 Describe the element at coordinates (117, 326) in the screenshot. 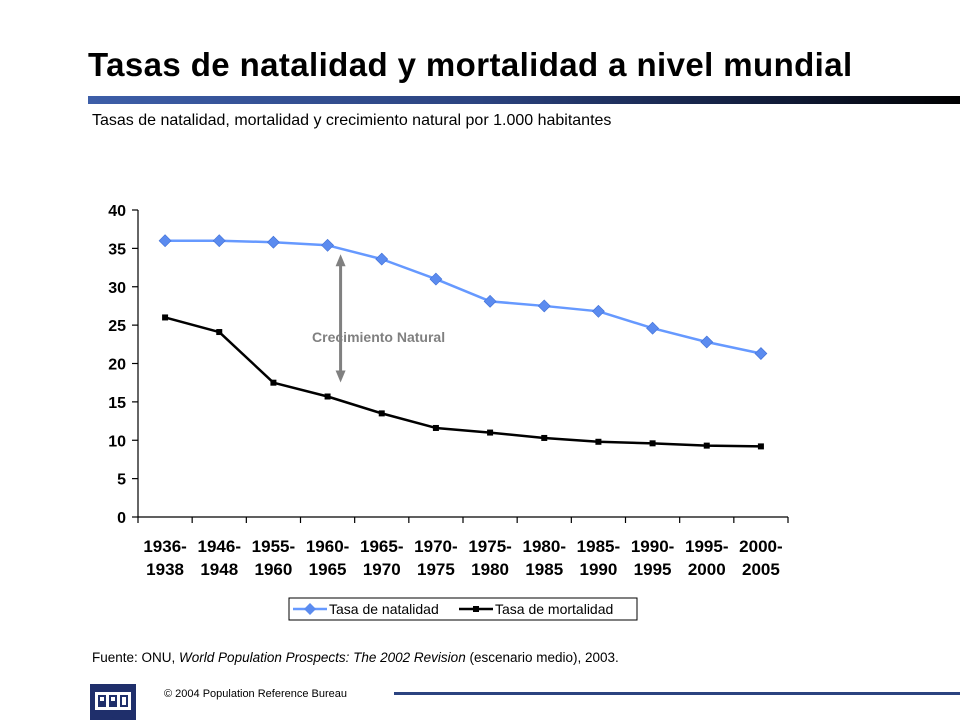

I see `y-tick-label: 25` at that location.